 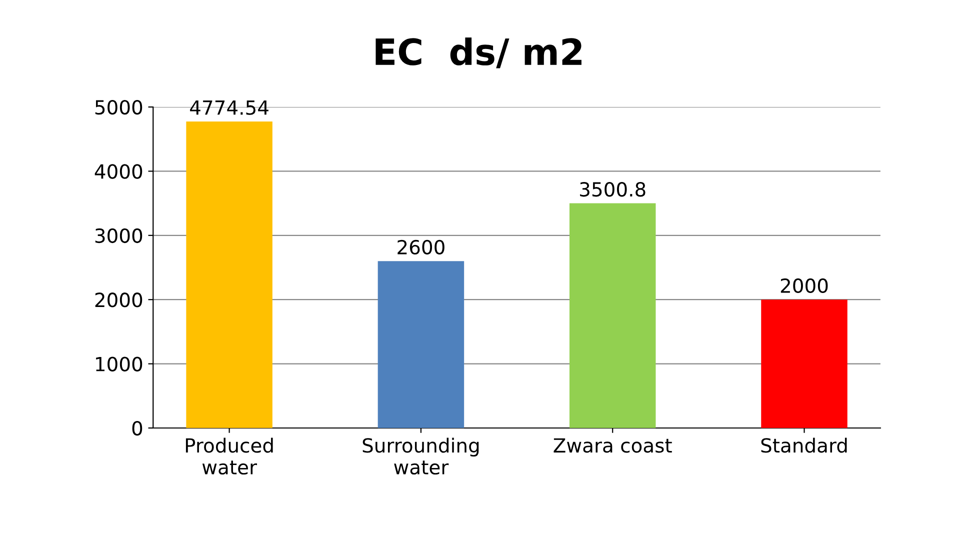 I want to click on data-label: 3500.8, so click(x=613, y=189).